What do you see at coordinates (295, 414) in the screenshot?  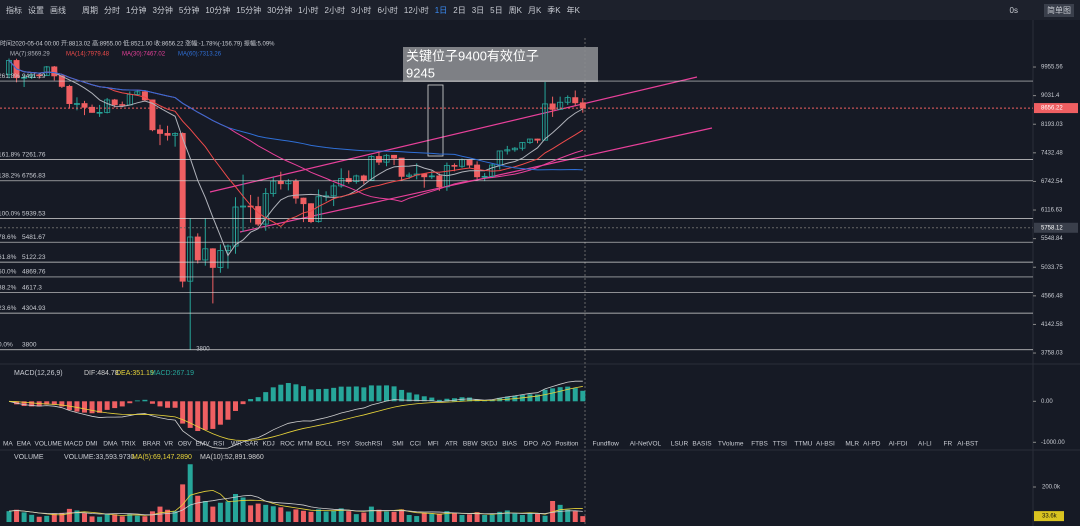 I see `dif-line` at bounding box center [295, 414].